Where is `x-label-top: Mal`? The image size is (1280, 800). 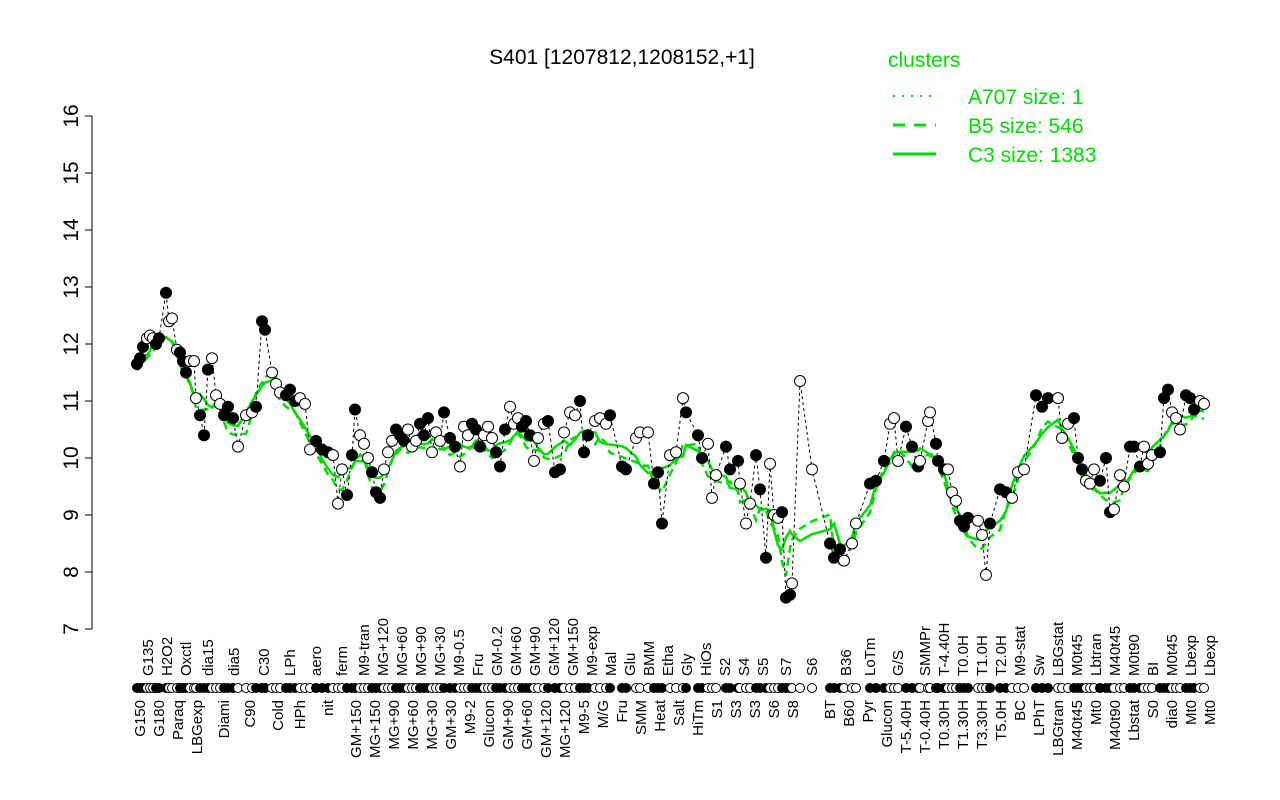
x-label-top: Mal is located at coordinates (611, 664).